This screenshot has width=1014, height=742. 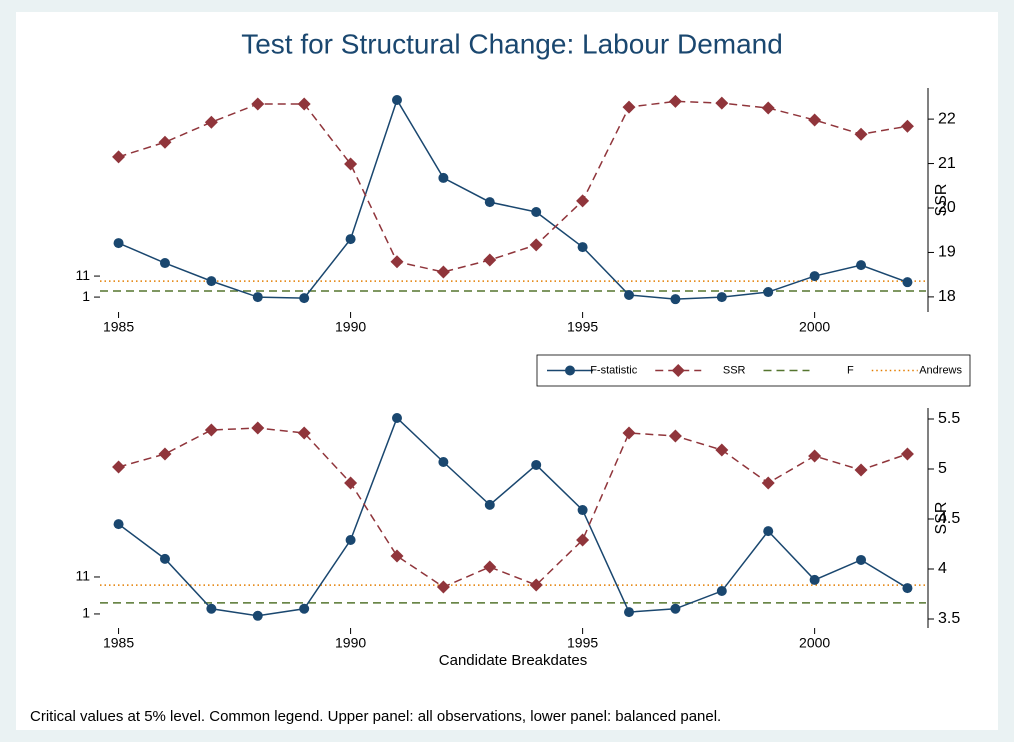 I want to click on legend, so click(x=753, y=370).